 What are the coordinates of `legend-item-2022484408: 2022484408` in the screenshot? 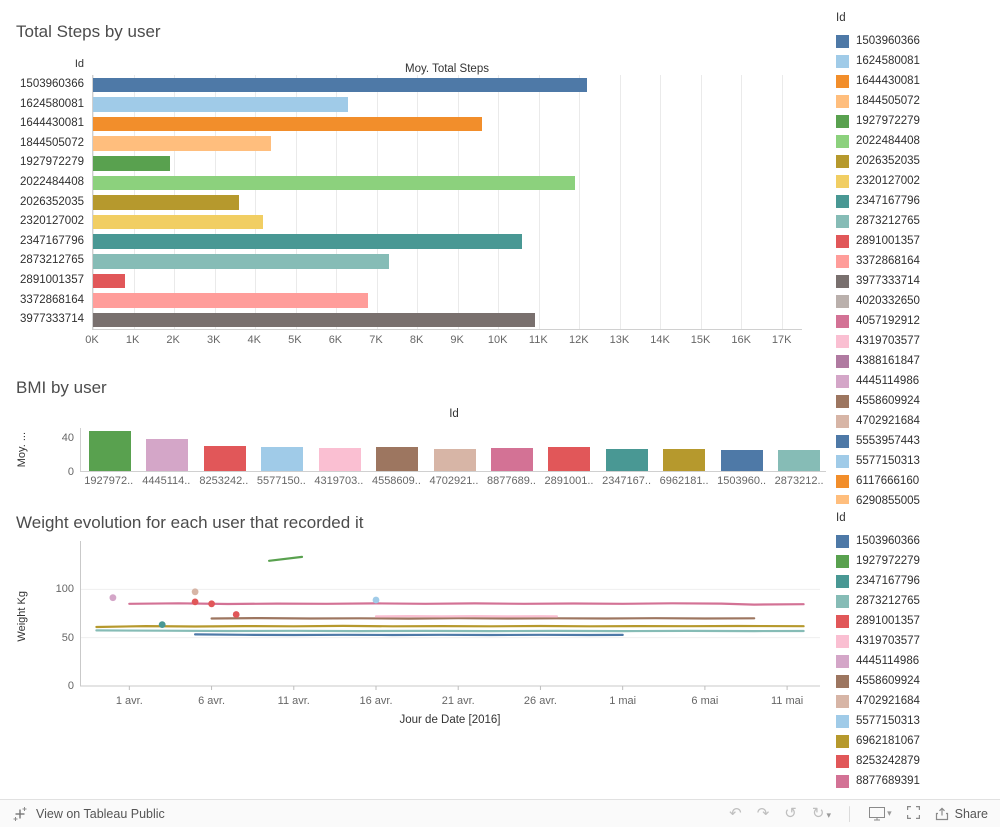 It's located at (917, 141).